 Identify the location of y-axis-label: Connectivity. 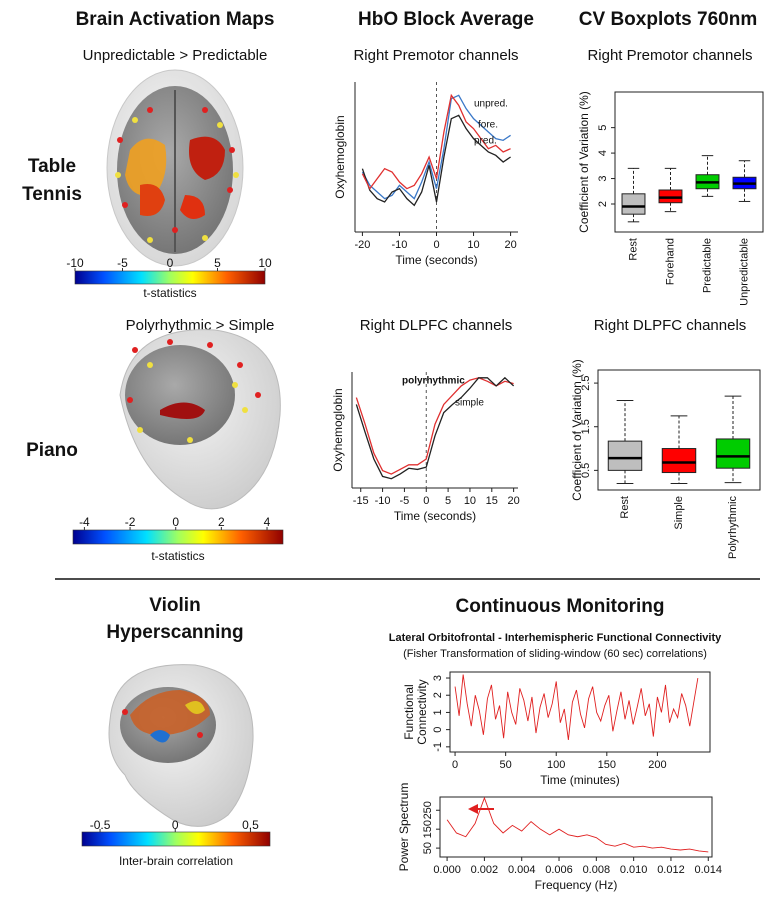
(422, 711).